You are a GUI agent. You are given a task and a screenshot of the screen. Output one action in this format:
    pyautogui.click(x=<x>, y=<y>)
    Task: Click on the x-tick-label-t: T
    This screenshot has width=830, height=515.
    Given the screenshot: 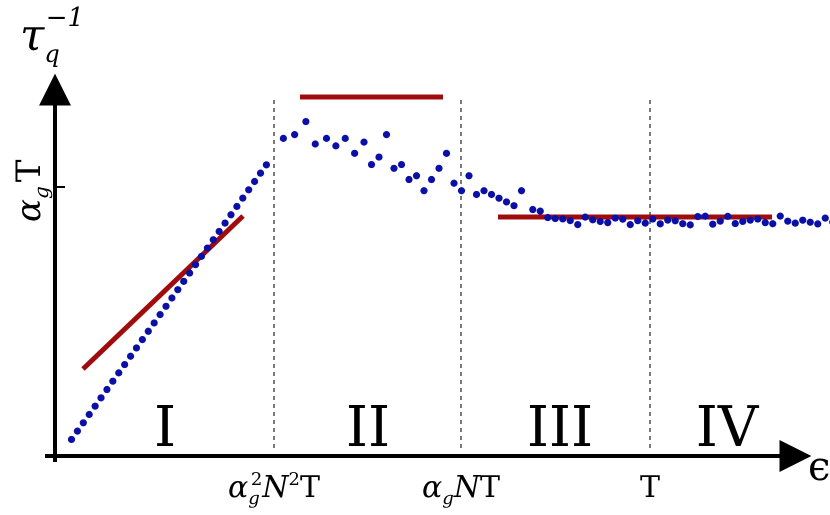 What is the action you would take?
    pyautogui.click(x=650, y=487)
    